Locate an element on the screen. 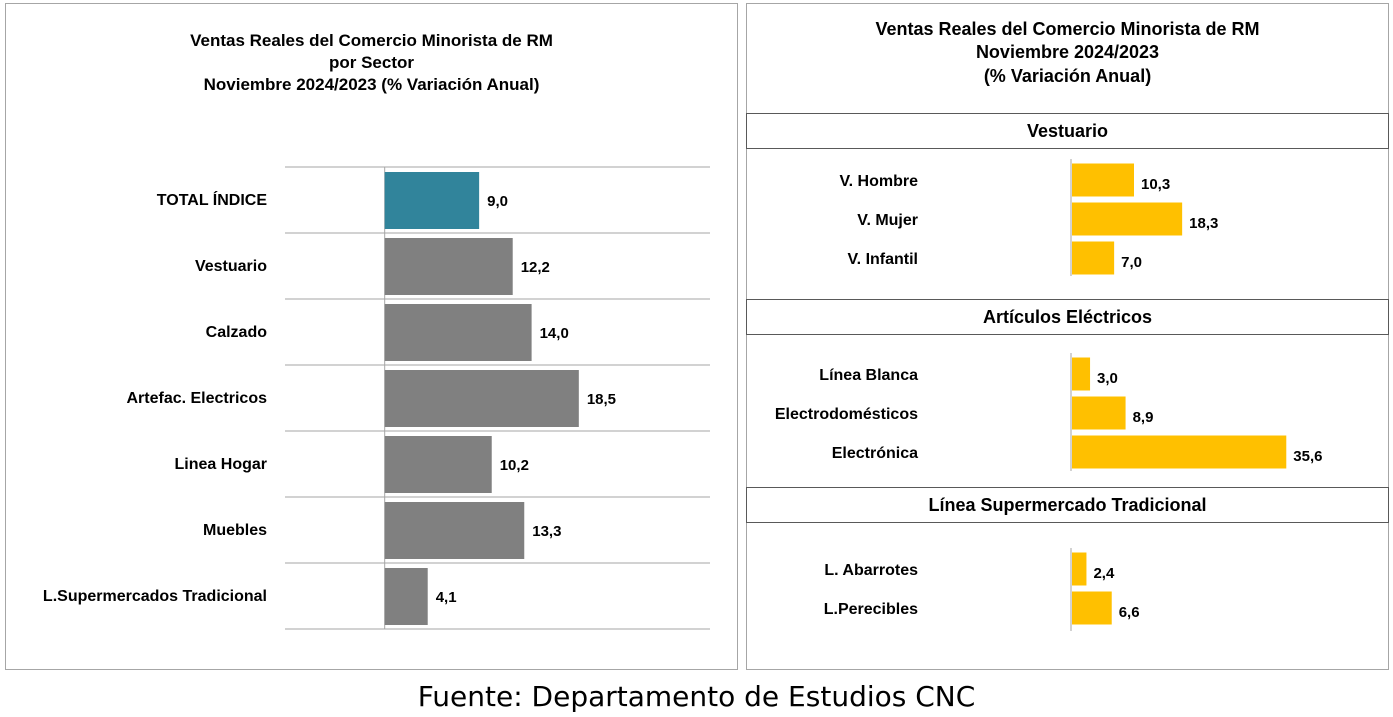  value-label-v-mujer: 18,3 is located at coordinates (1203, 223).